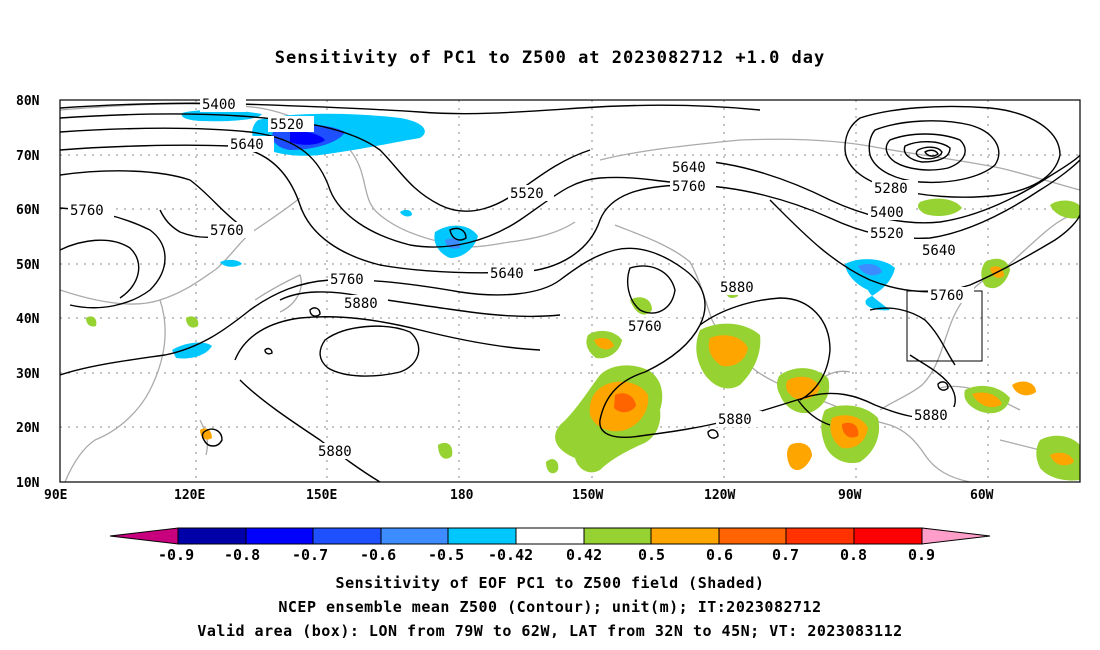 The height and width of the screenshot is (650, 1100). What do you see at coordinates (519, 495) in the screenshot?
I see `longitude-labels: 90E 120E 150E 180 150W 120W 90W 60W` at bounding box center [519, 495].